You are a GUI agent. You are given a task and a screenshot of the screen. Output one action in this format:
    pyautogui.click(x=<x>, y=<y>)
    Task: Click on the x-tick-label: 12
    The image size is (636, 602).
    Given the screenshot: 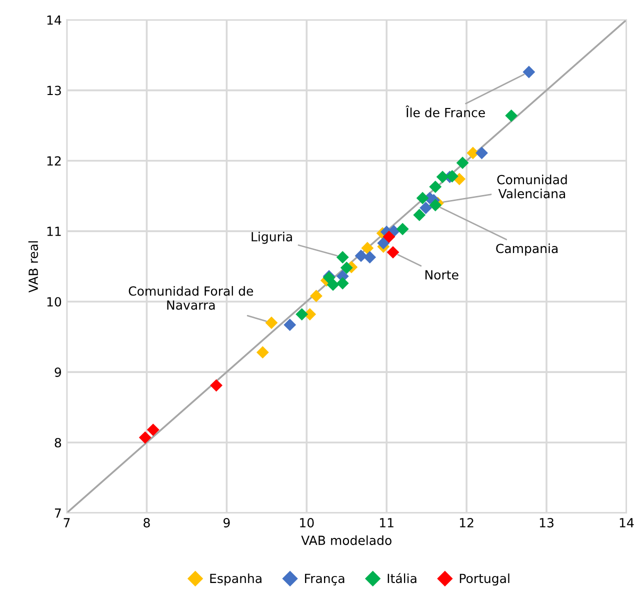 What is the action you would take?
    pyautogui.click(x=467, y=523)
    